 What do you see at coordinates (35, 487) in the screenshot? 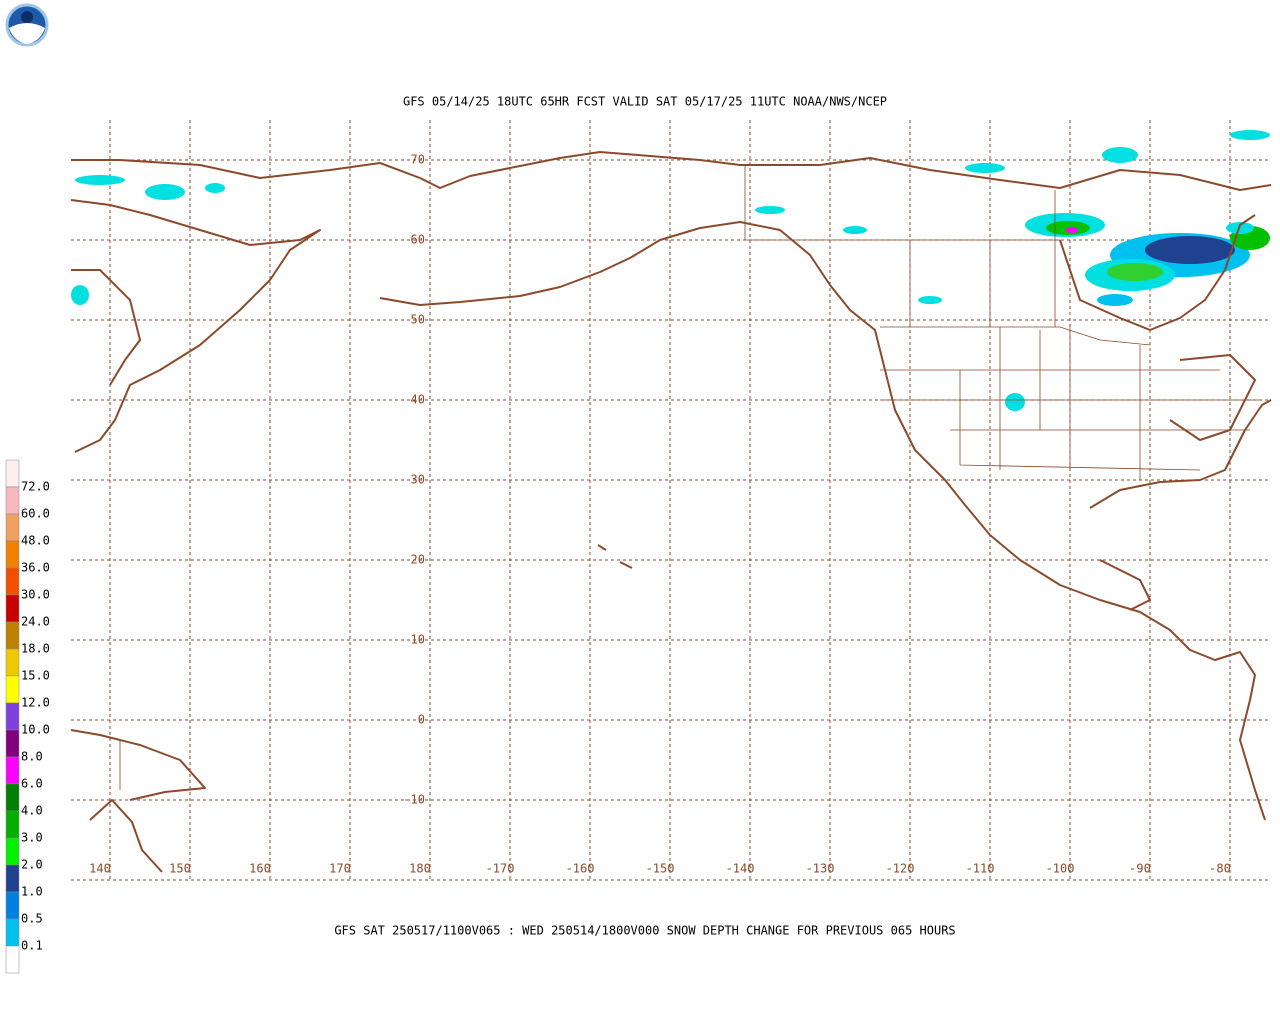
I see `legend-label: 72.0` at bounding box center [35, 487].